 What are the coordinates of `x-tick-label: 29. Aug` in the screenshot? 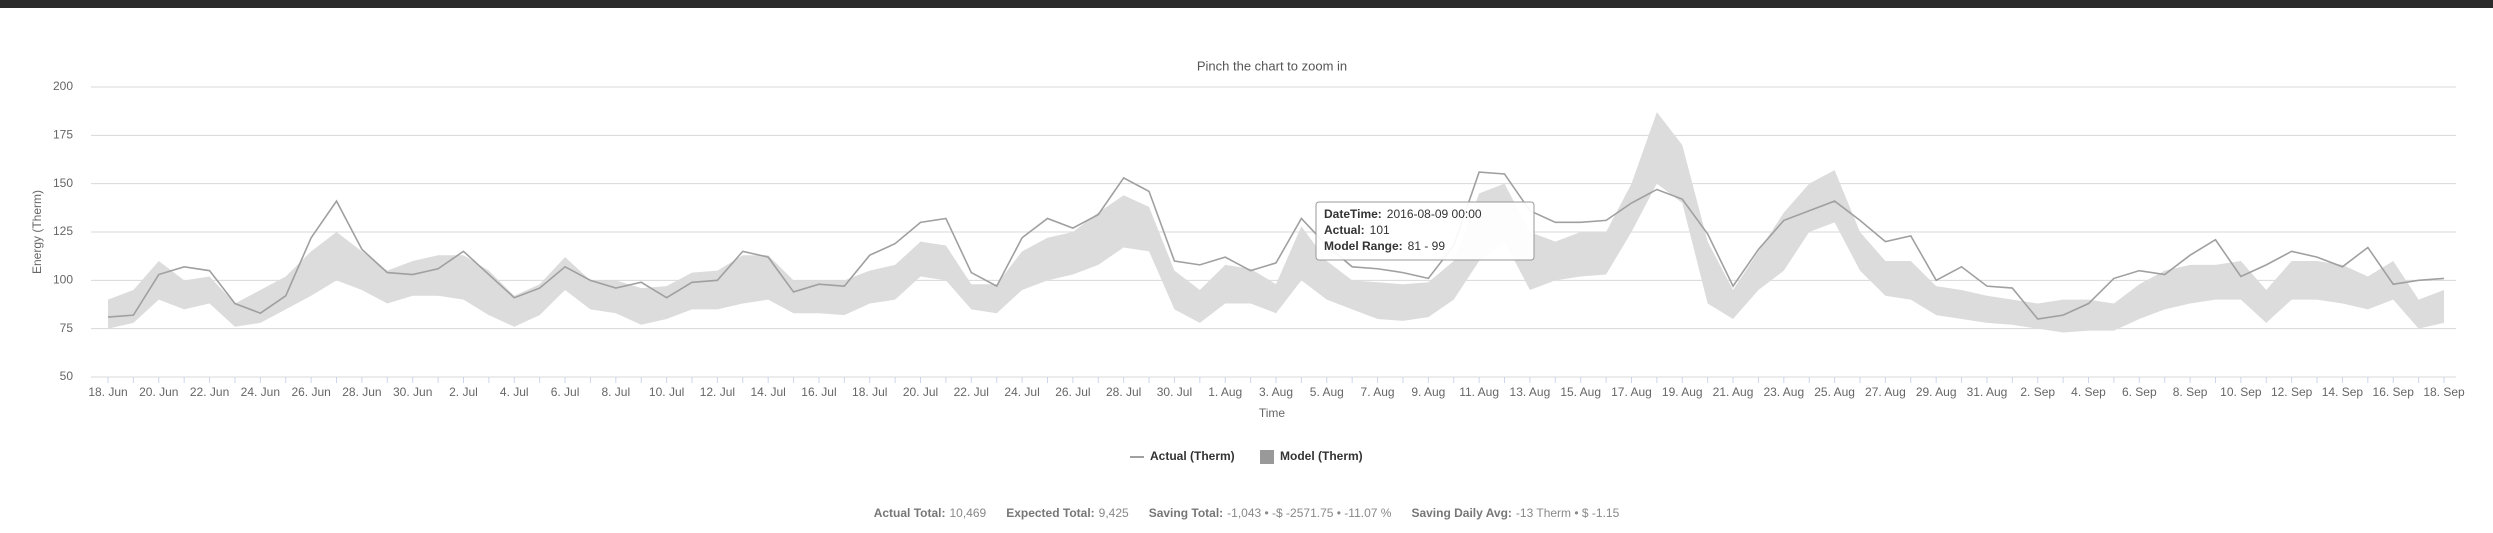 It's located at (1936, 392).